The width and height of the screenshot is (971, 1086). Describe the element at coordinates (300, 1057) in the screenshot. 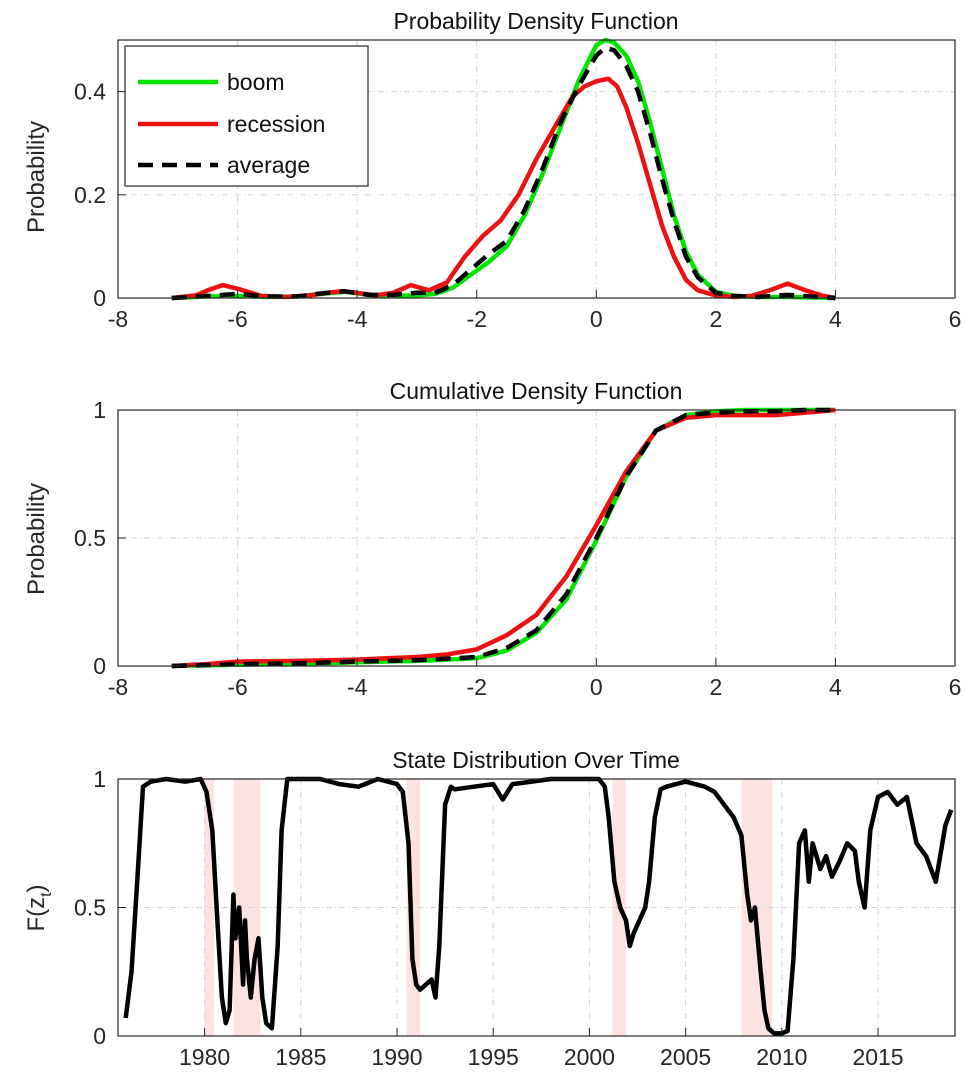

I see `x-tick-label: 1985` at that location.